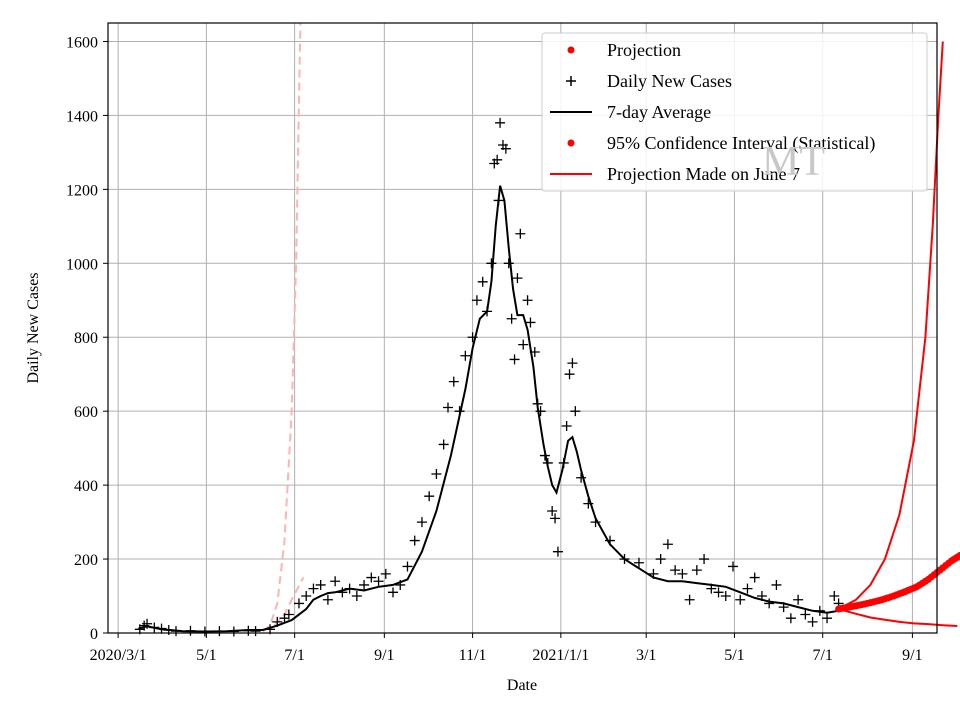 The width and height of the screenshot is (960, 725). I want to click on x-tick-label: 2021/1/1, so click(560, 655).